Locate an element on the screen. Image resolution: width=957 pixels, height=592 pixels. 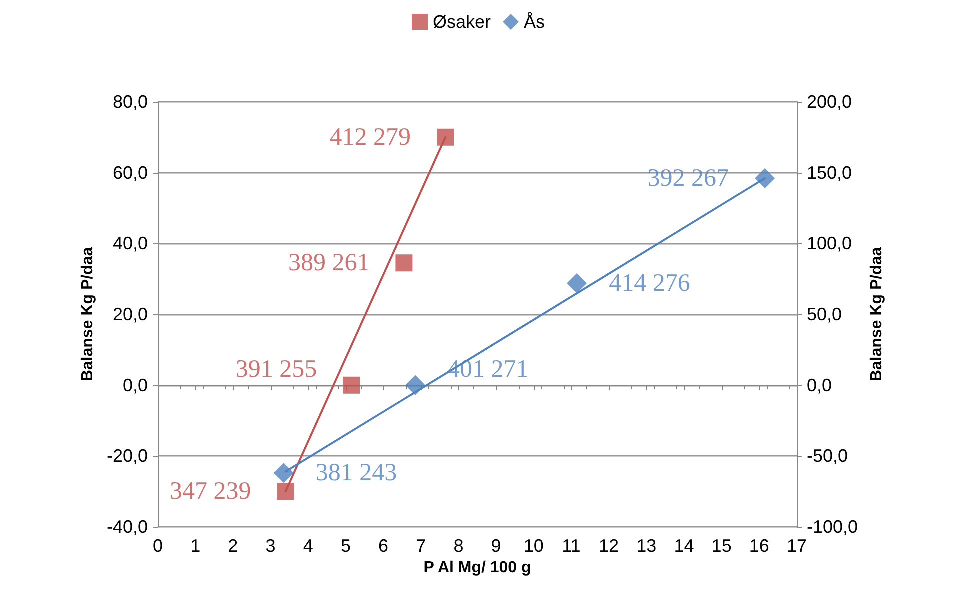
x-tick-label: 2 is located at coordinates (233, 546).